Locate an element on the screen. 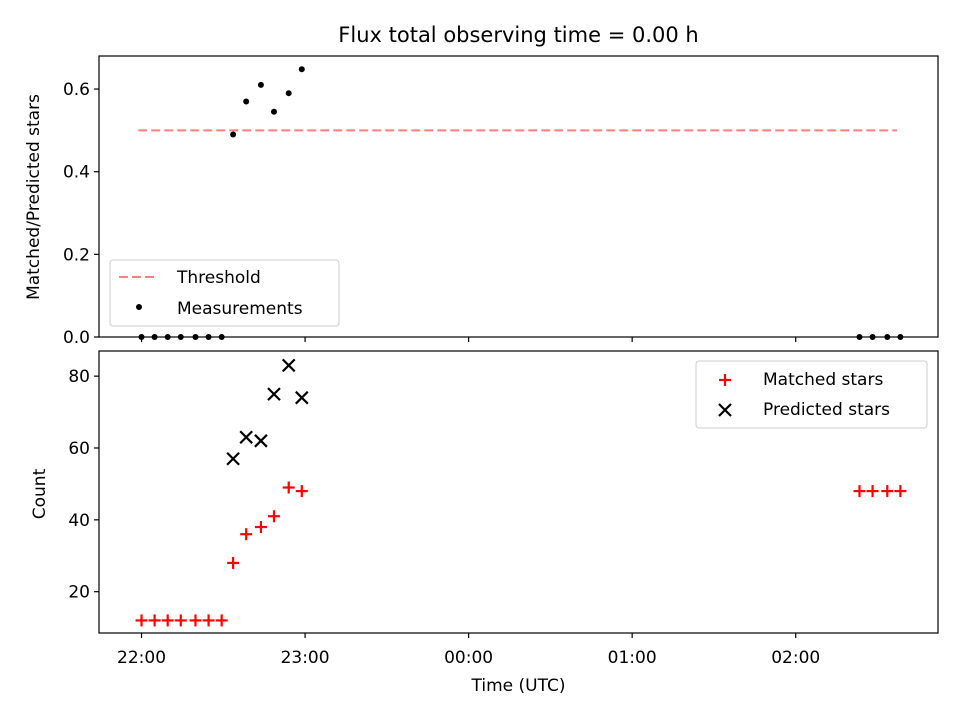  y-tick-label: 40 is located at coordinates (79, 521).